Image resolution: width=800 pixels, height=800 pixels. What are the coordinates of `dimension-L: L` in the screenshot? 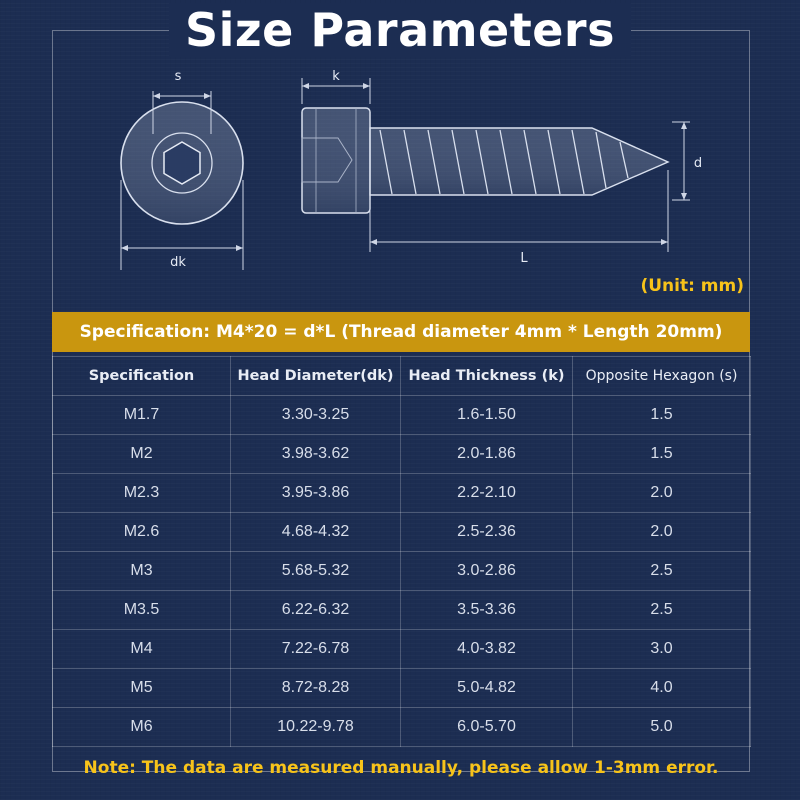 It's located at (519, 218).